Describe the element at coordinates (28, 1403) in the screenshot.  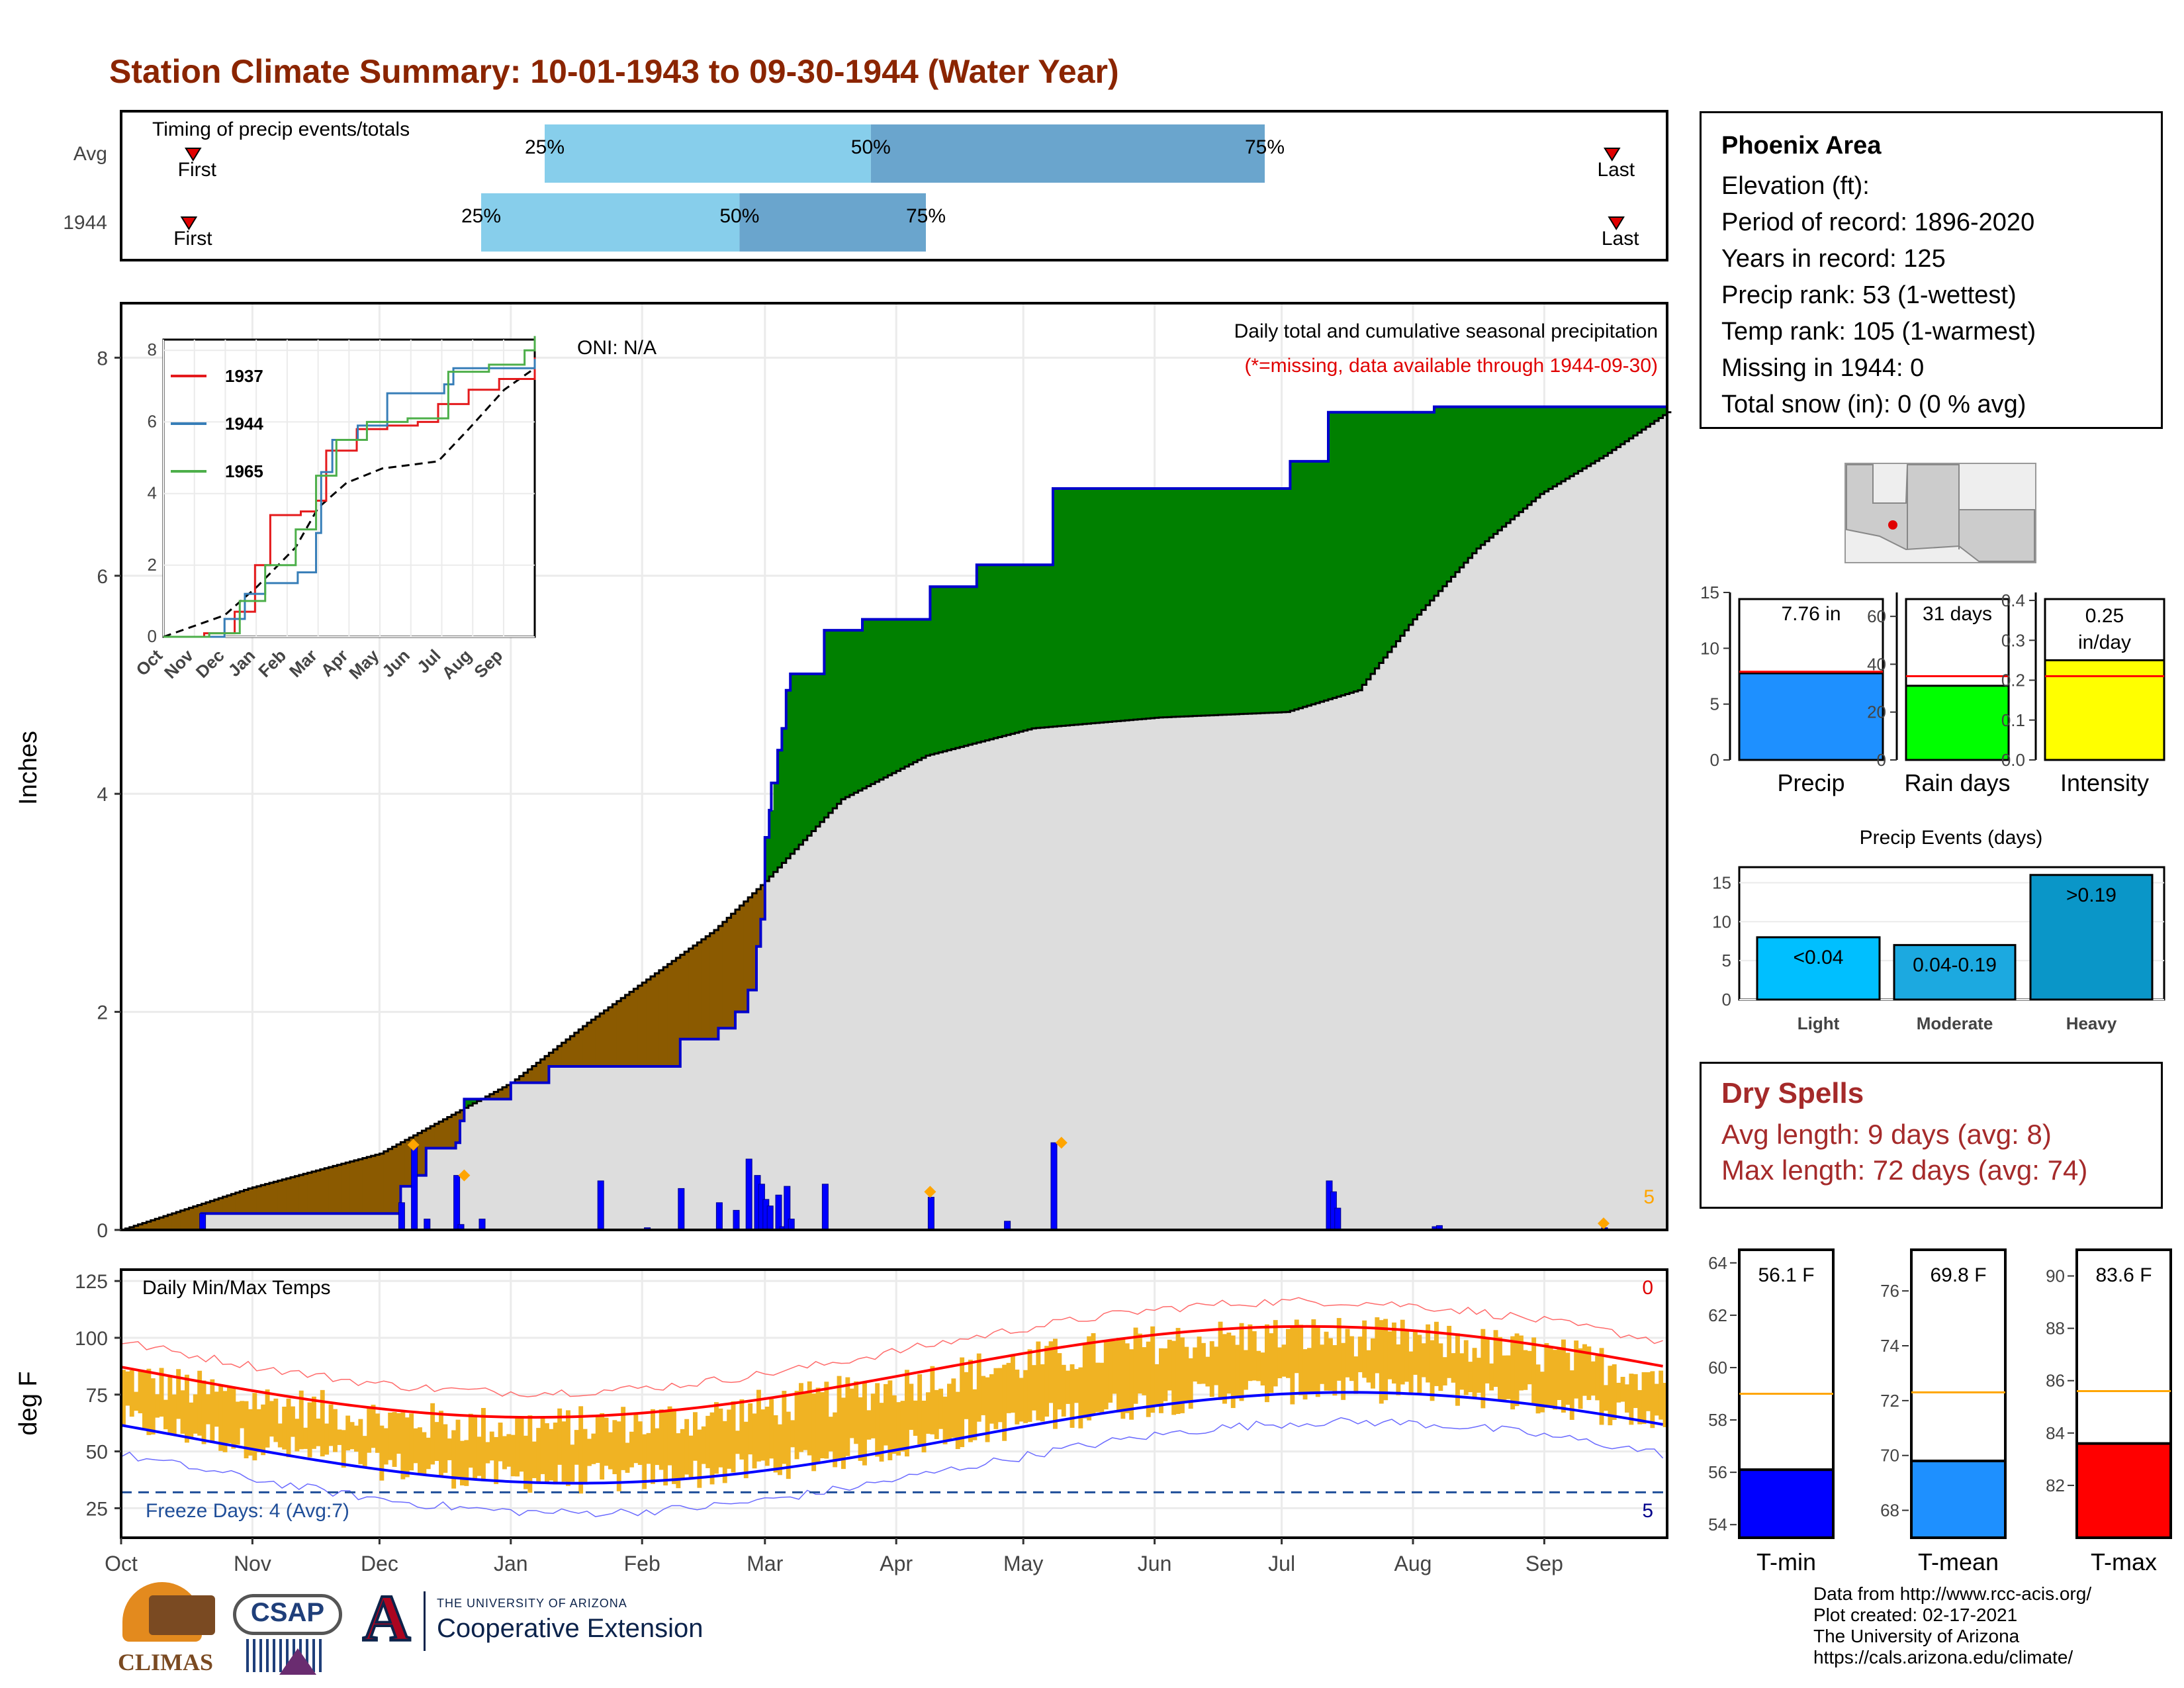
I see `temp-y-label: deg F` at that location.